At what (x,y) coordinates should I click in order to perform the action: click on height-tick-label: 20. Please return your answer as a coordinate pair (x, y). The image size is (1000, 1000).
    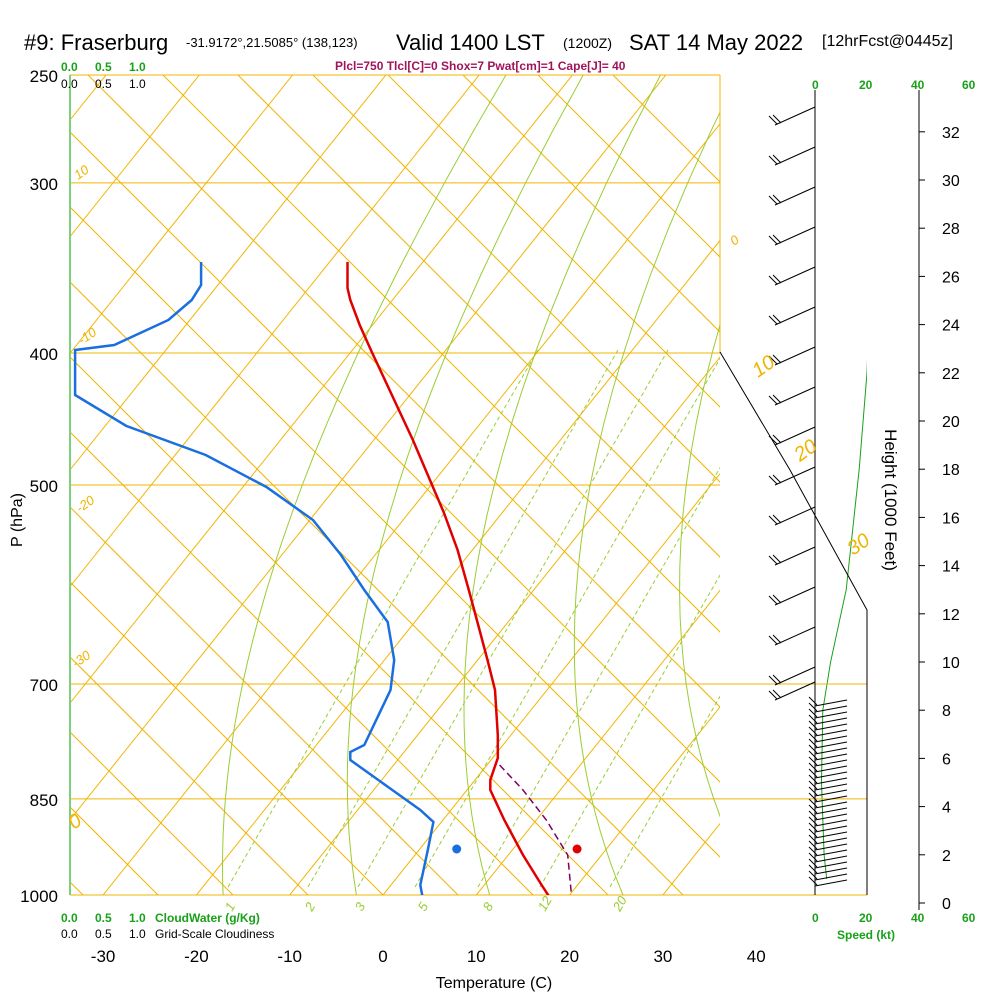
    Looking at the image, I should click on (951, 422).